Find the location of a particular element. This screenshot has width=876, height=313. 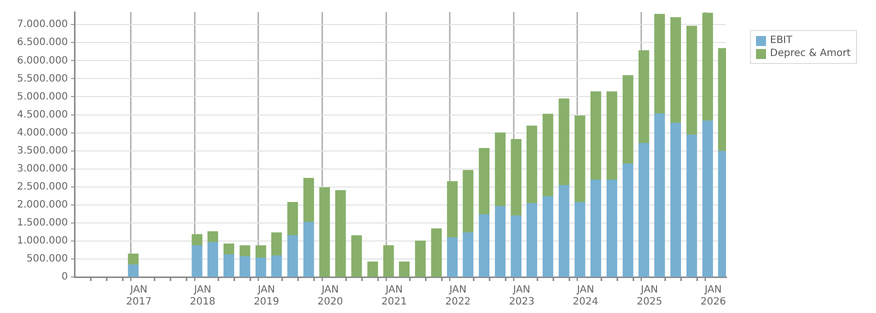

y-tick-label: 5.000.000 is located at coordinates (42, 96).